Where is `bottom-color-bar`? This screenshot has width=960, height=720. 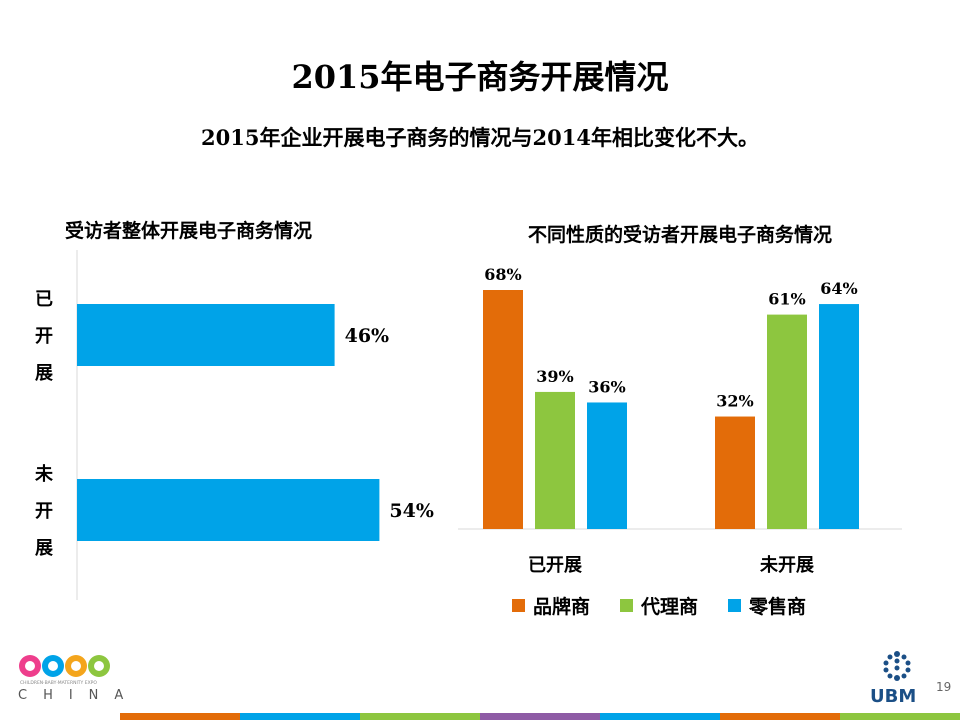
bottom-color-bar is located at coordinates (540, 716).